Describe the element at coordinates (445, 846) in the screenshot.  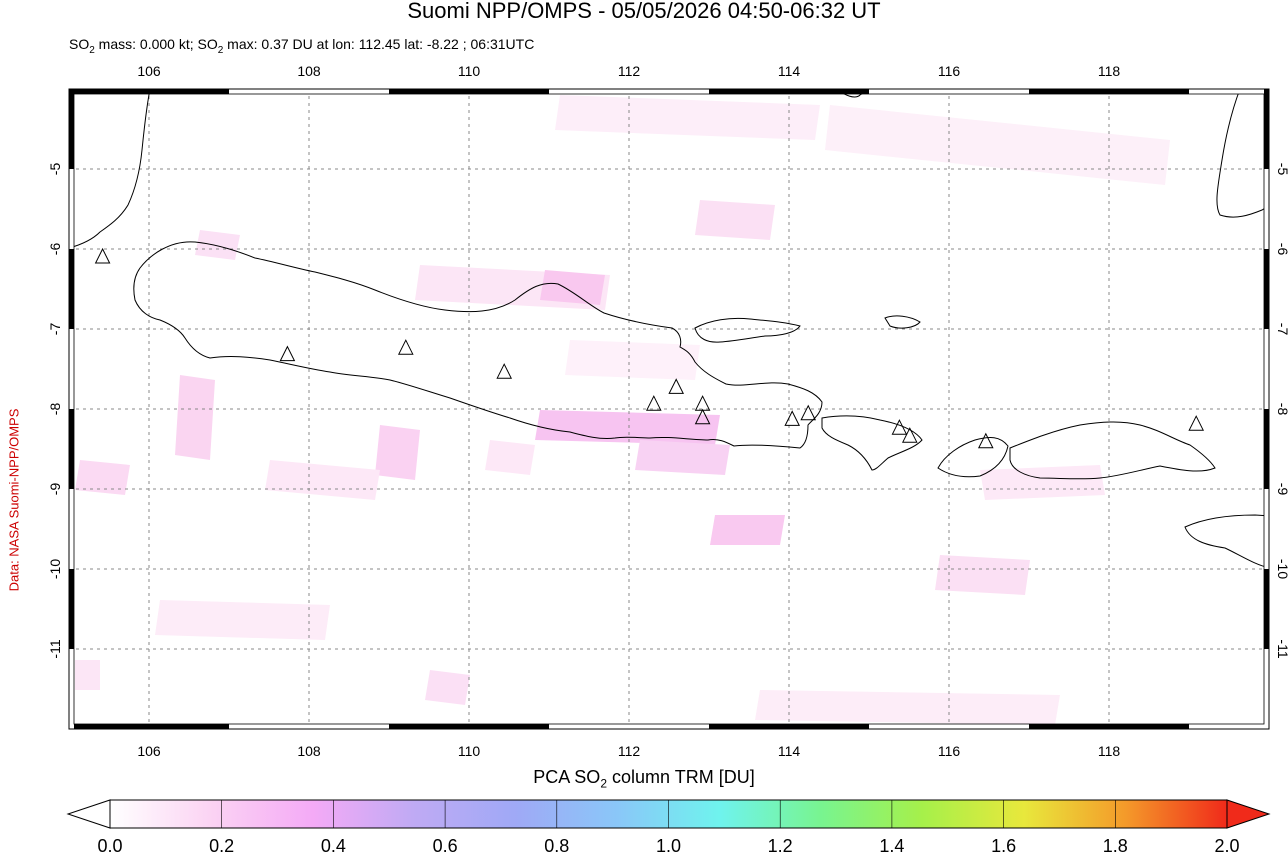
I see `colorbar-tick-label: 0.6` at that location.